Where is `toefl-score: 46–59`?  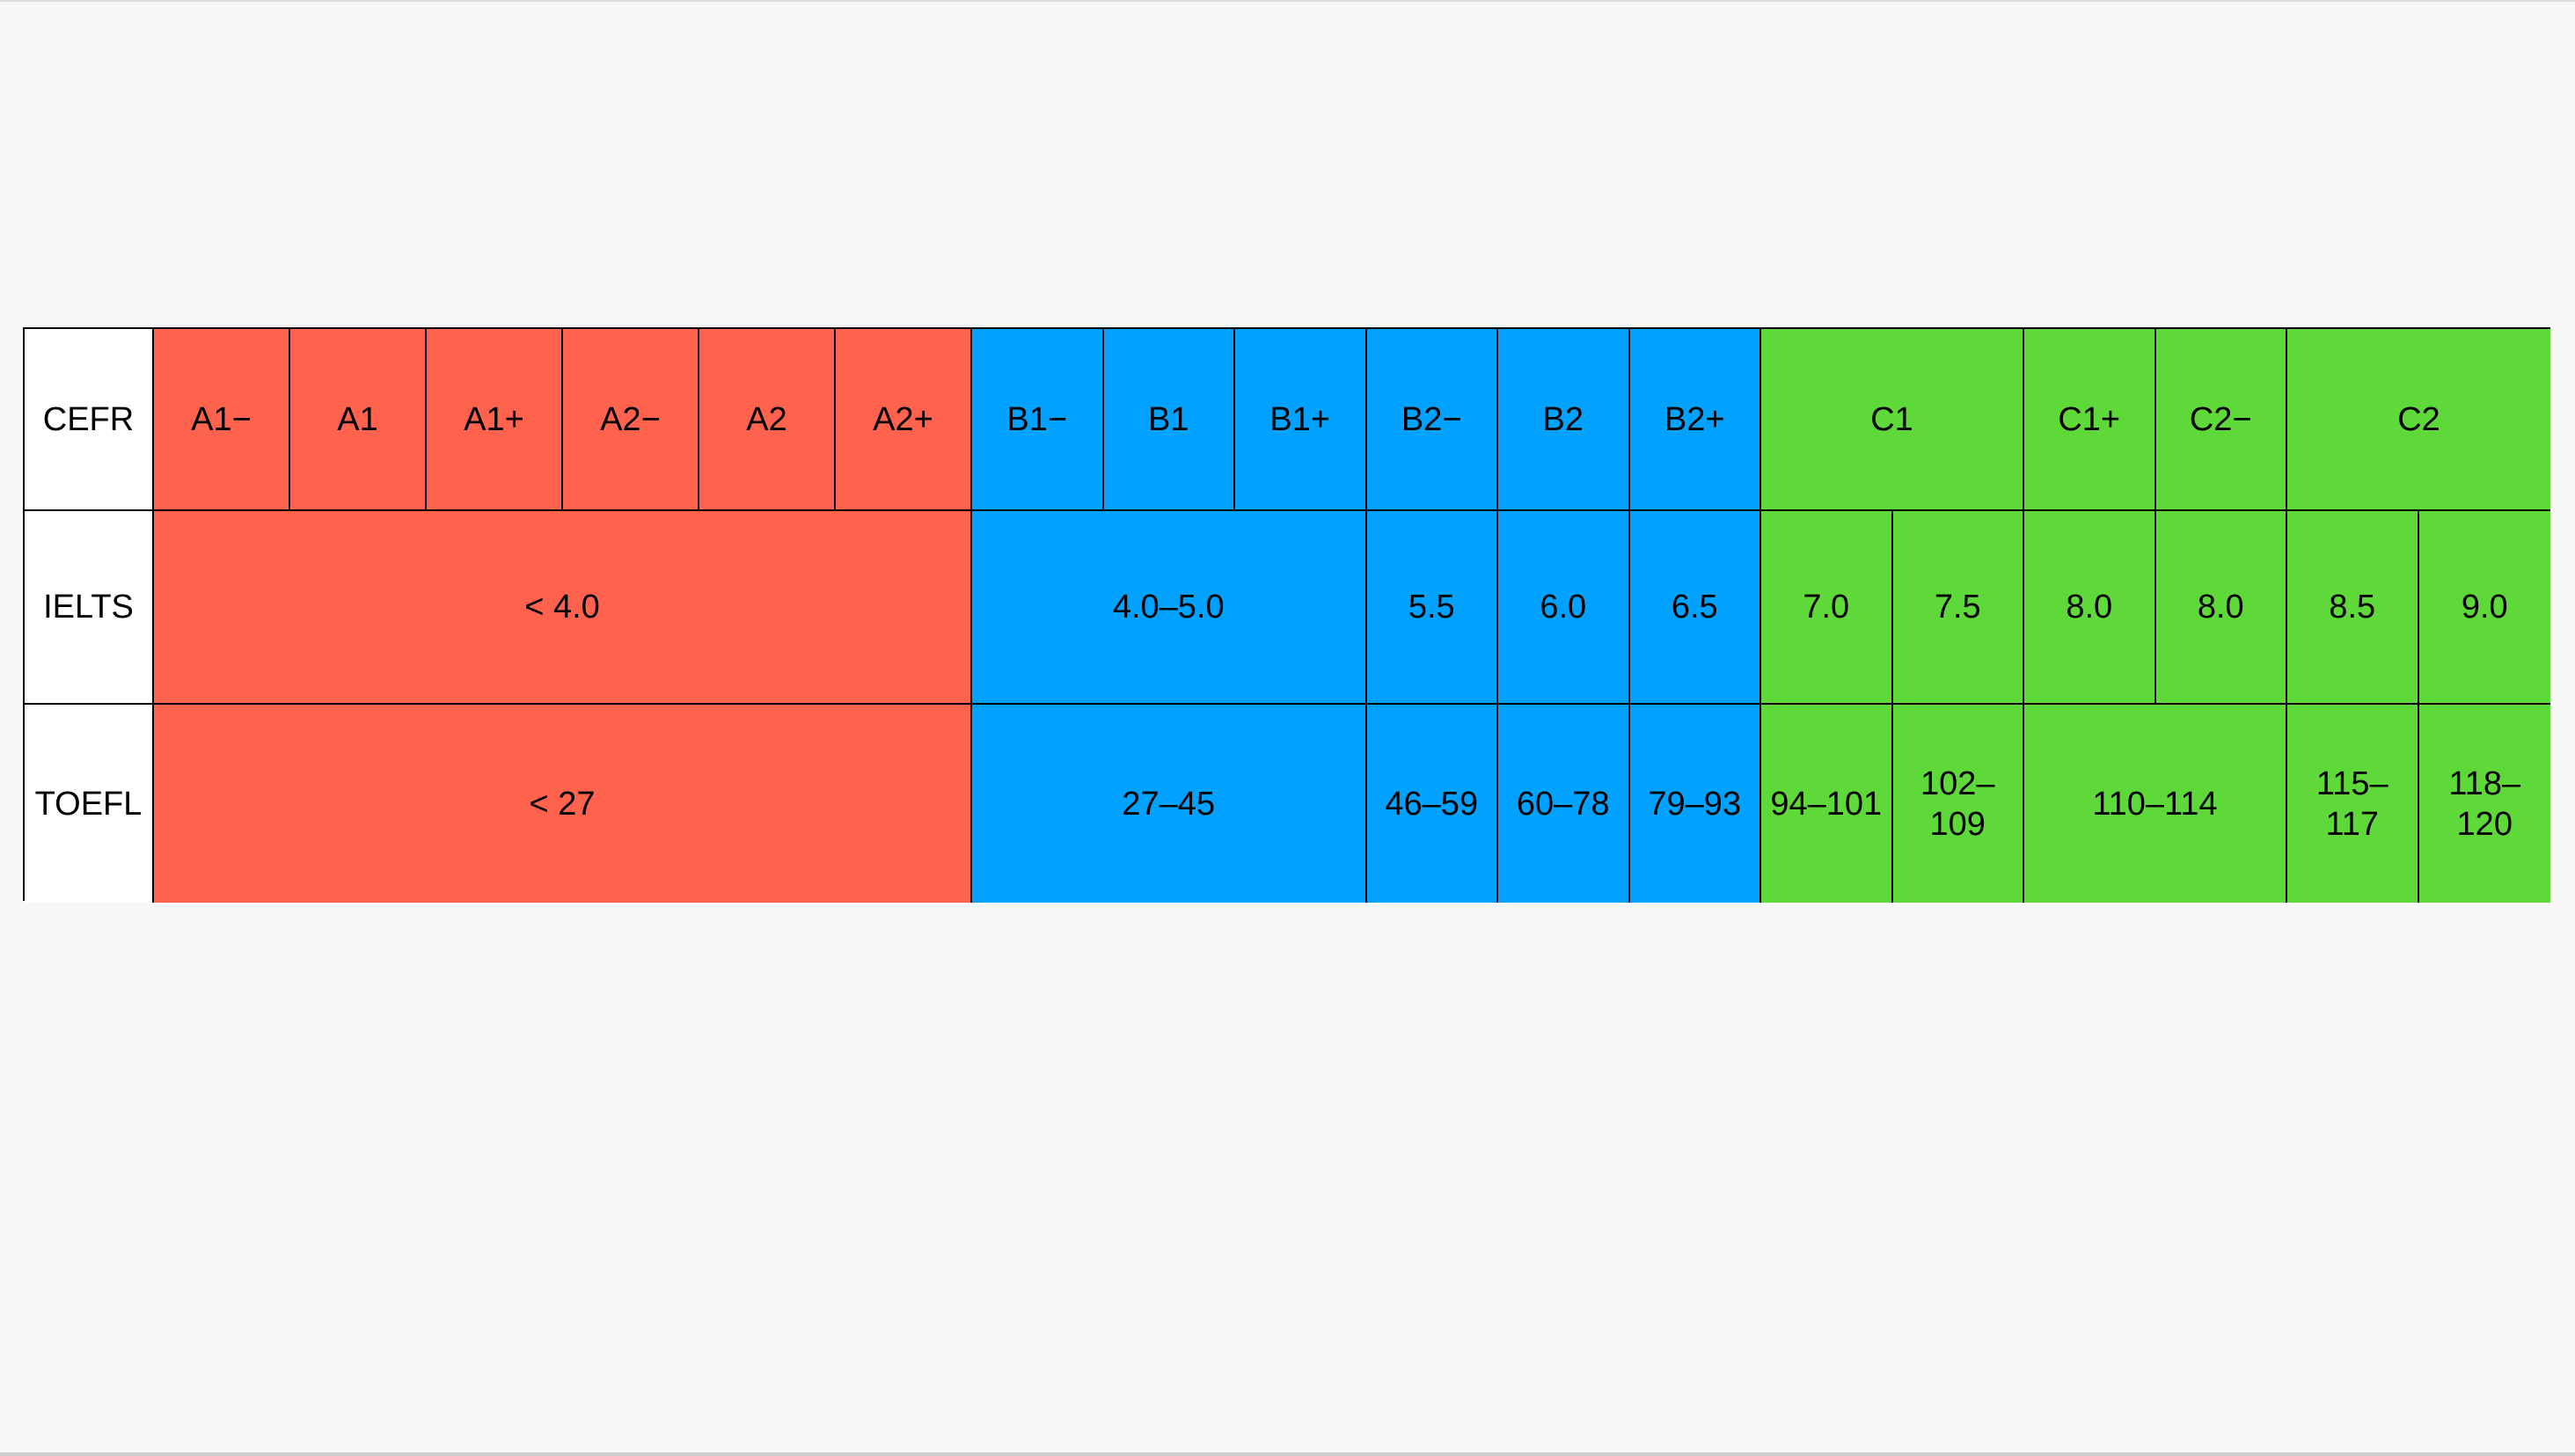
toefl-score: 46–59 is located at coordinates (1432, 804).